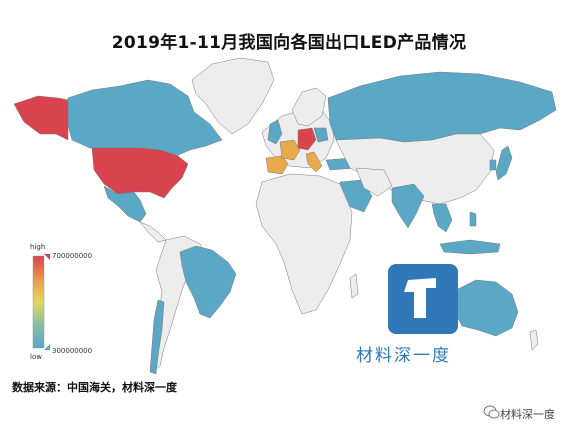 This screenshot has height=428, width=578. I want to click on region-philippines, so click(473, 219).